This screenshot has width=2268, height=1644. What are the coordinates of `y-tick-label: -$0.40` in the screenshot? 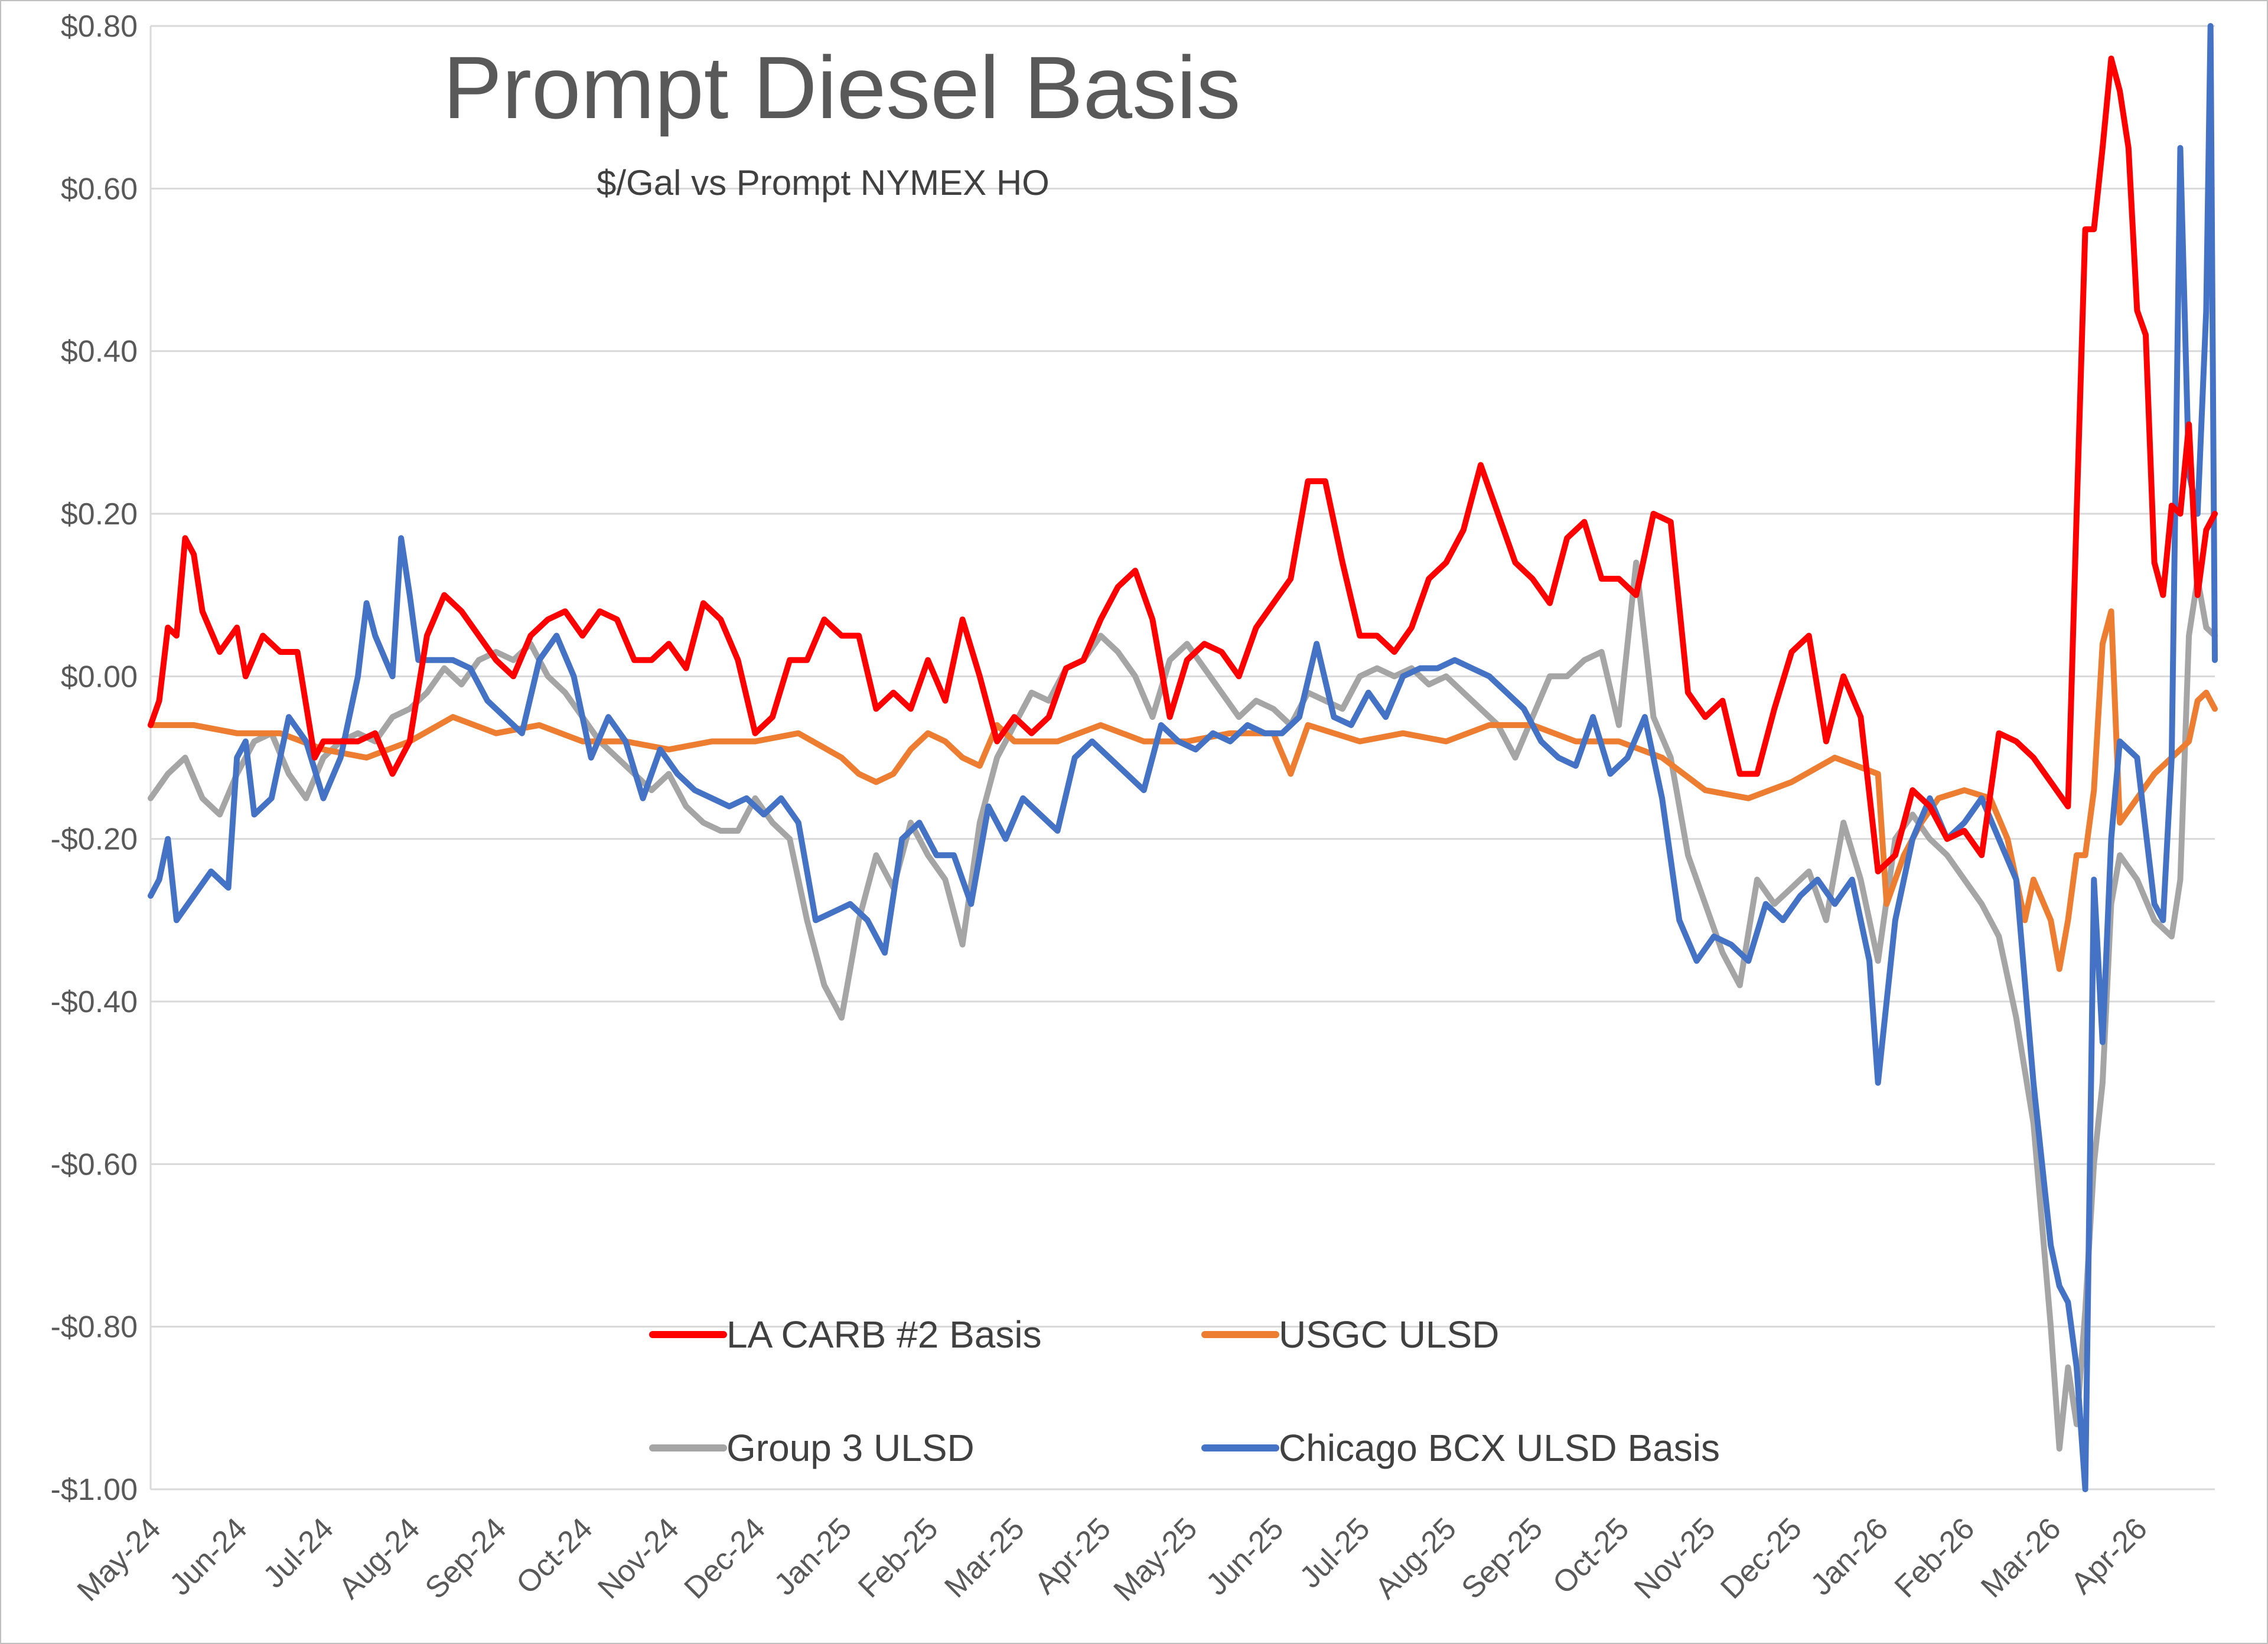 It's located at (94, 1002).